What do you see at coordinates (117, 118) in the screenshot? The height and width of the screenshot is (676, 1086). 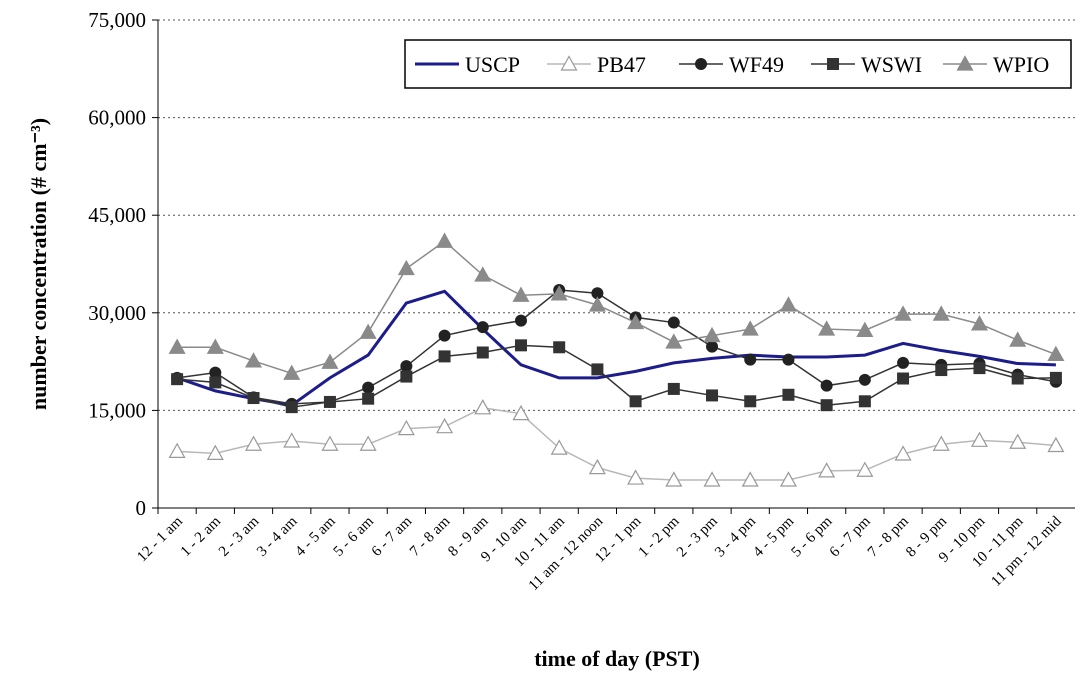 I see `y-tick-label: 60,000` at bounding box center [117, 118].